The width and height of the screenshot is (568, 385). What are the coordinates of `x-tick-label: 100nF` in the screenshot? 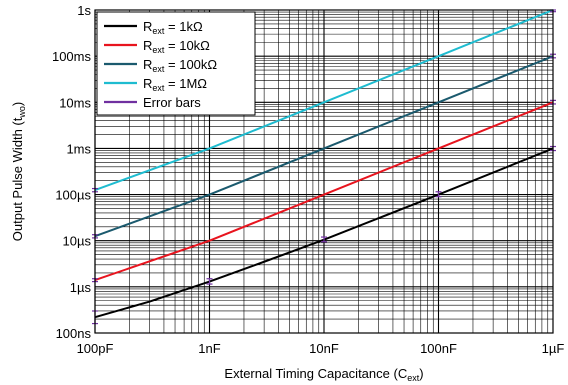 It's located at (438, 348).